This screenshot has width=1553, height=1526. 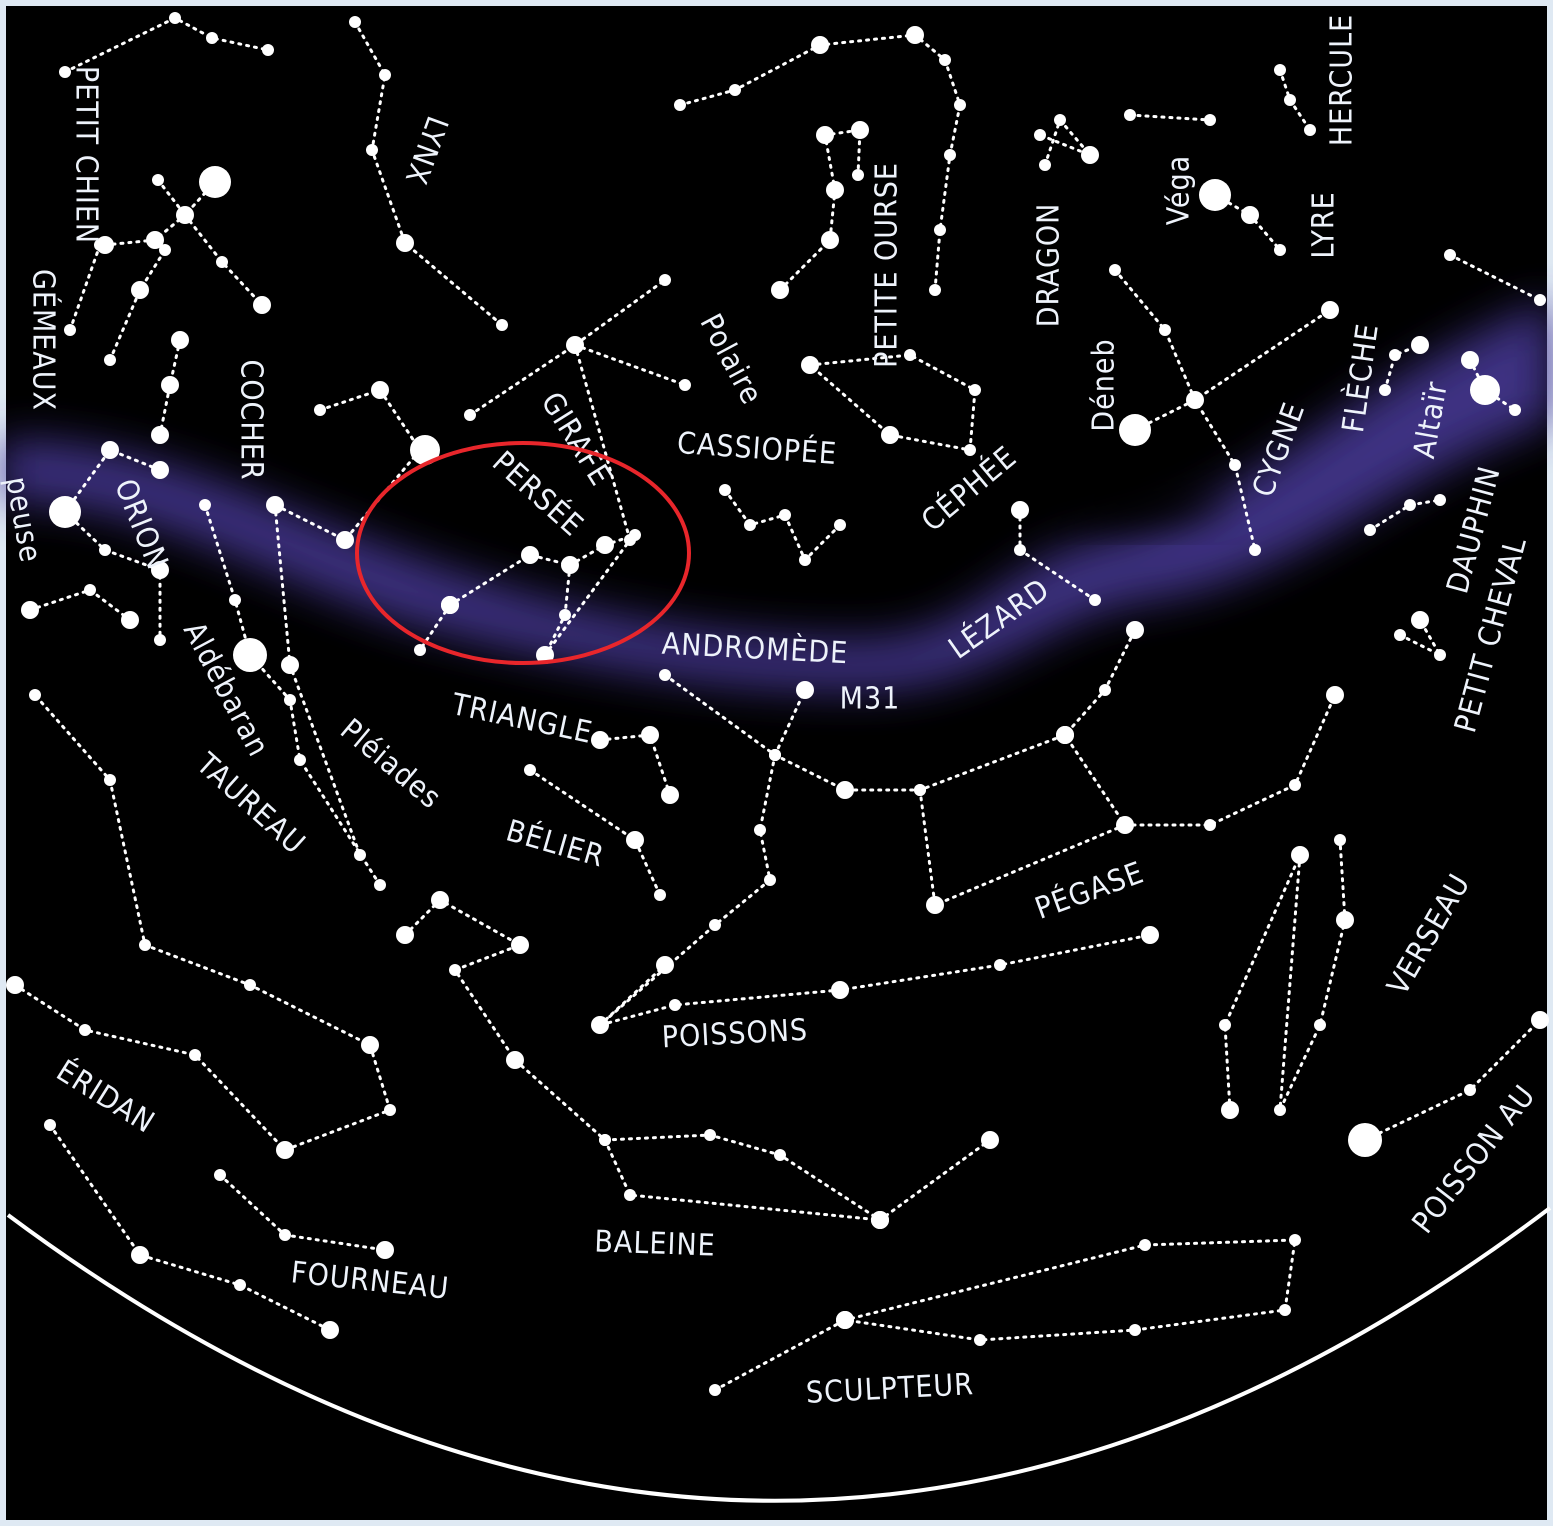 I want to click on constellation-label: HERCULE, so click(x=1342, y=80).